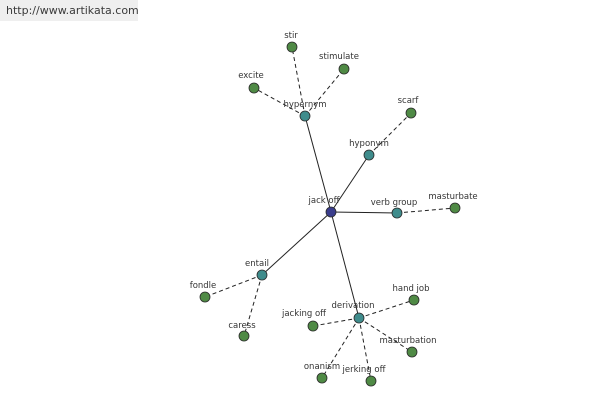 The width and height of the screenshot is (600, 400). Describe the element at coordinates (203, 286) in the screenshot. I see `label-word-fondle: fondle` at that location.